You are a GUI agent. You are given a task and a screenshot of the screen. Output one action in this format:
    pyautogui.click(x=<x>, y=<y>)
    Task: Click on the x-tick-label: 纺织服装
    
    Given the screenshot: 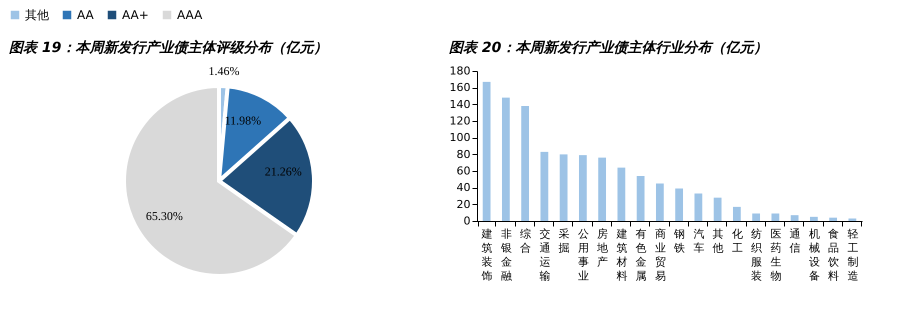 What is the action you would take?
    pyautogui.click(x=756, y=255)
    